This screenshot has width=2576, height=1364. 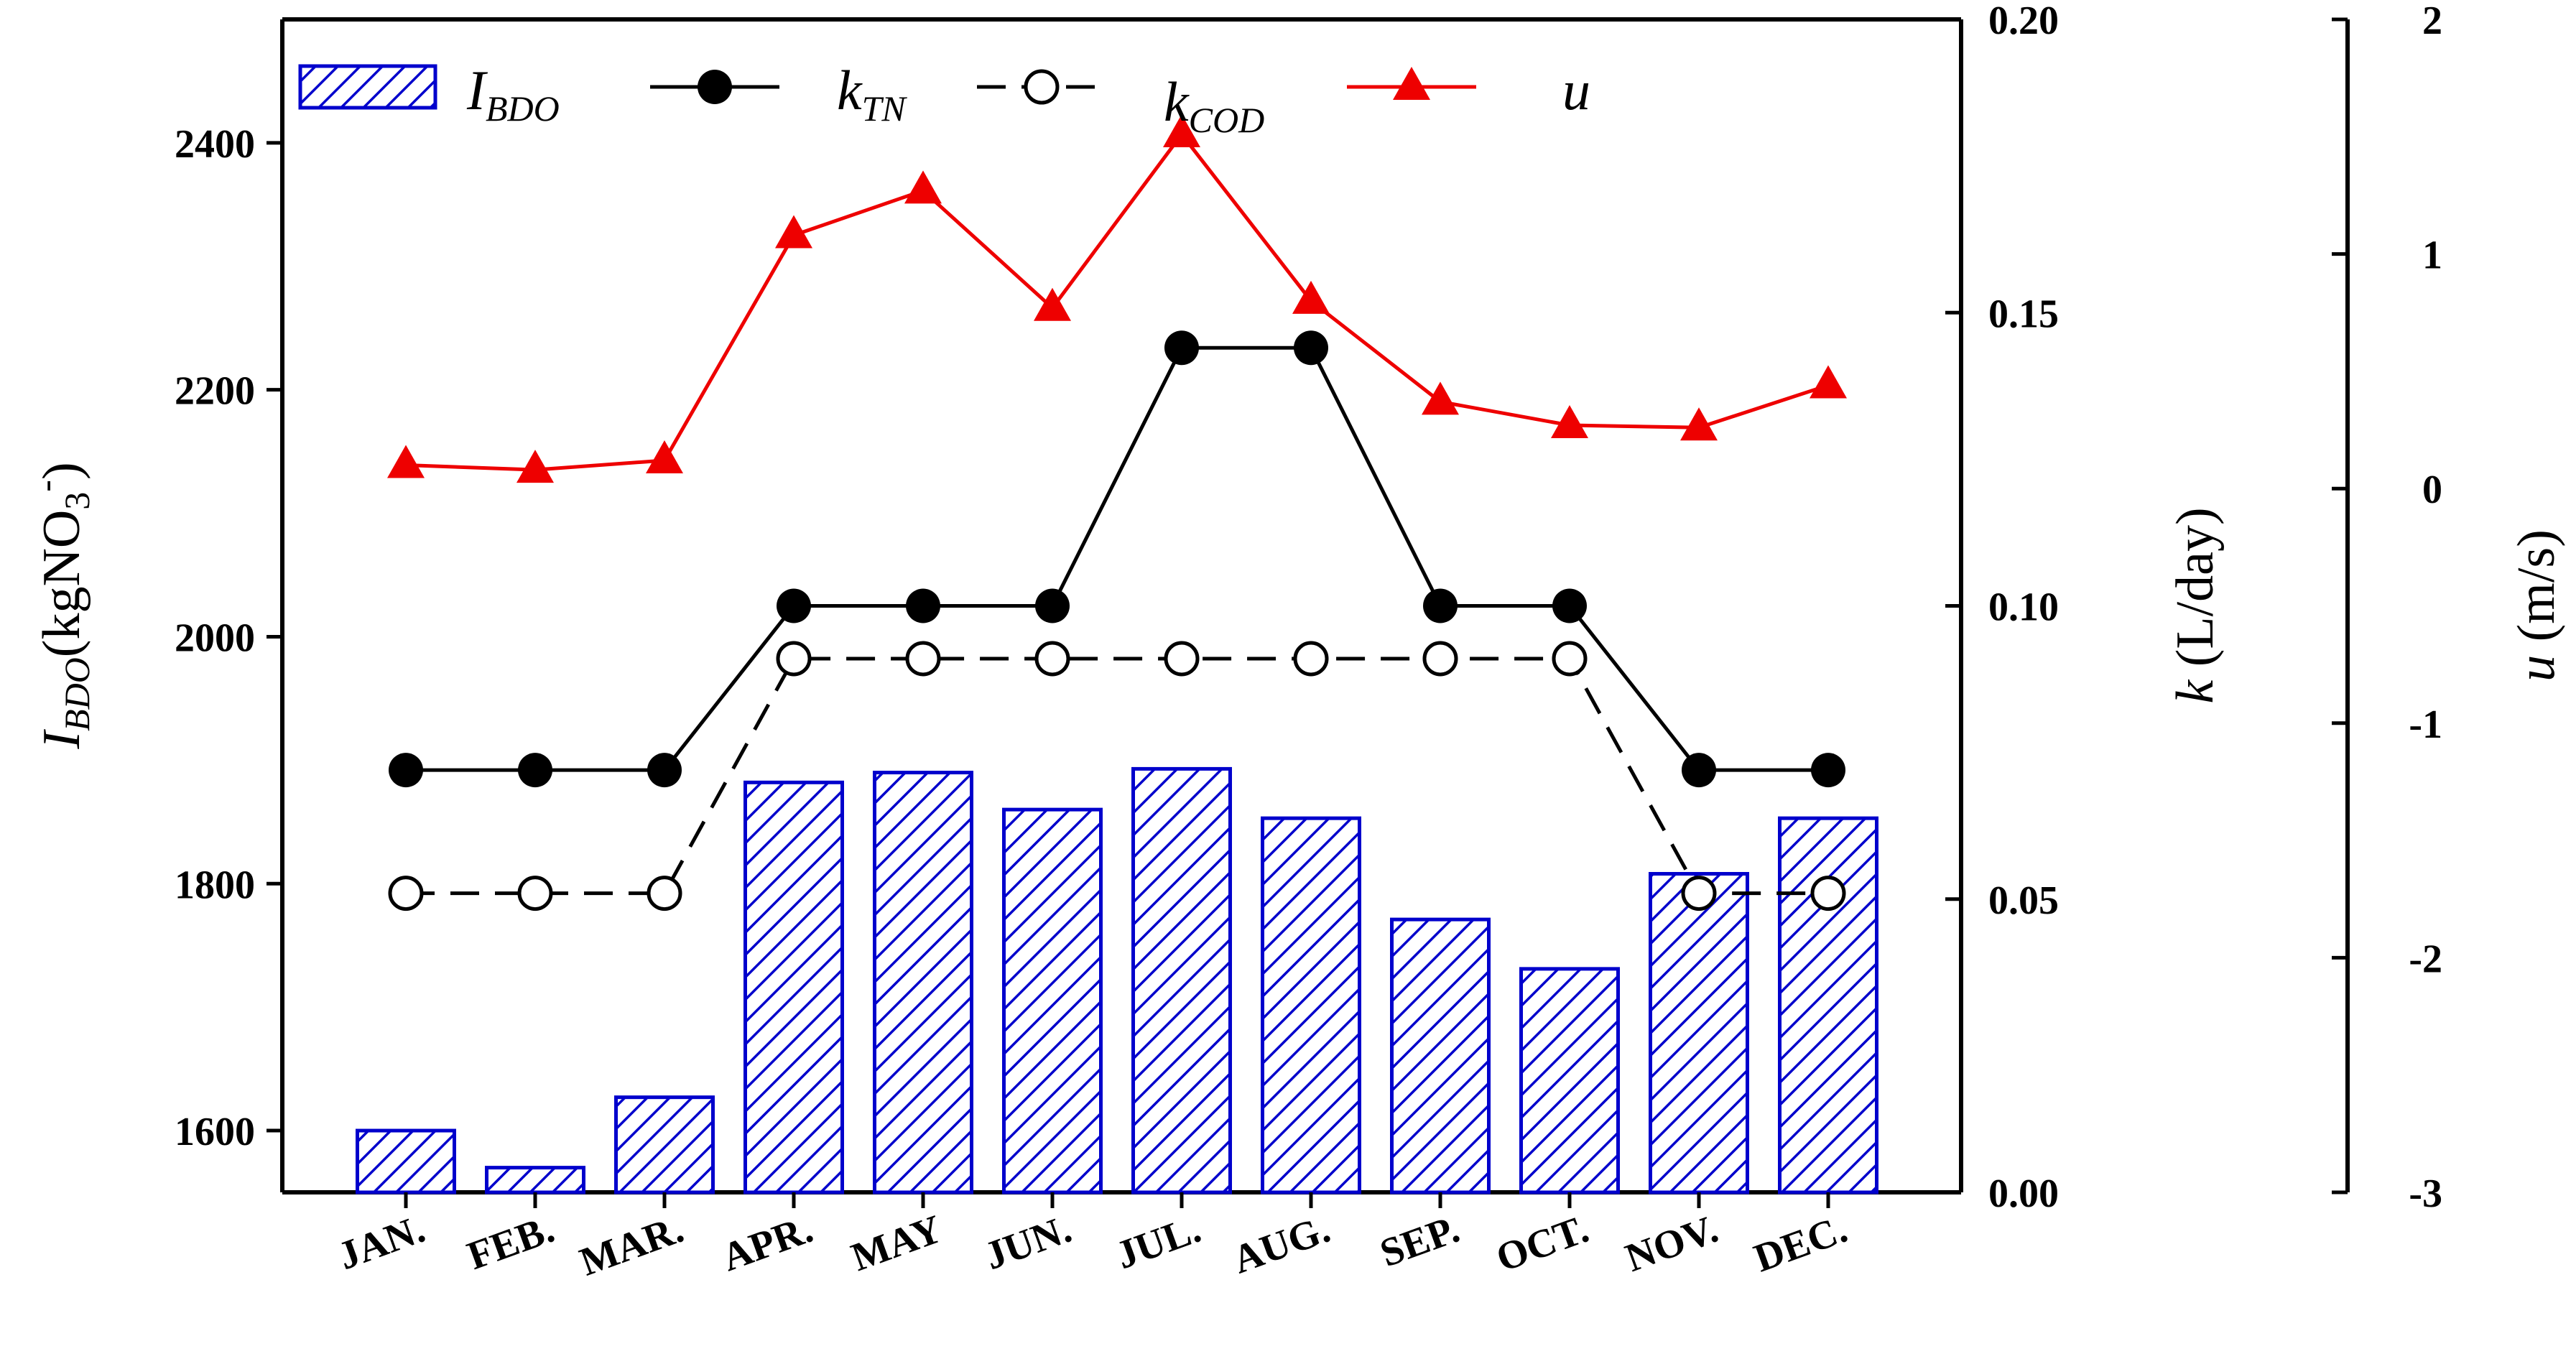 I want to click on bar-ibdo-sep, so click(x=1440, y=1055).